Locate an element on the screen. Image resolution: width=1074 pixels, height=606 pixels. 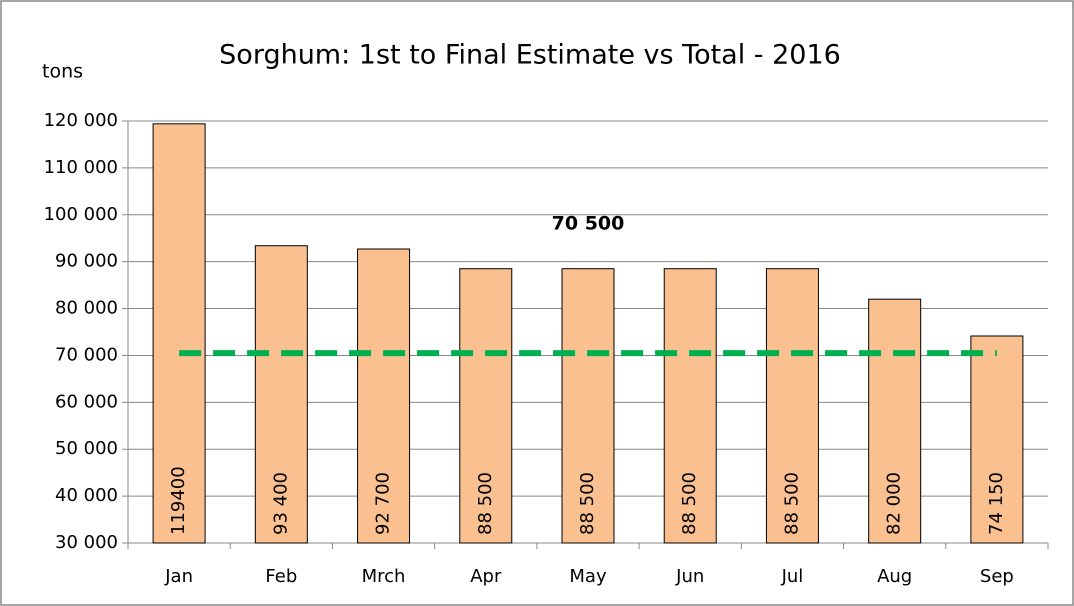
value-label: 92 700 is located at coordinates (383, 503).